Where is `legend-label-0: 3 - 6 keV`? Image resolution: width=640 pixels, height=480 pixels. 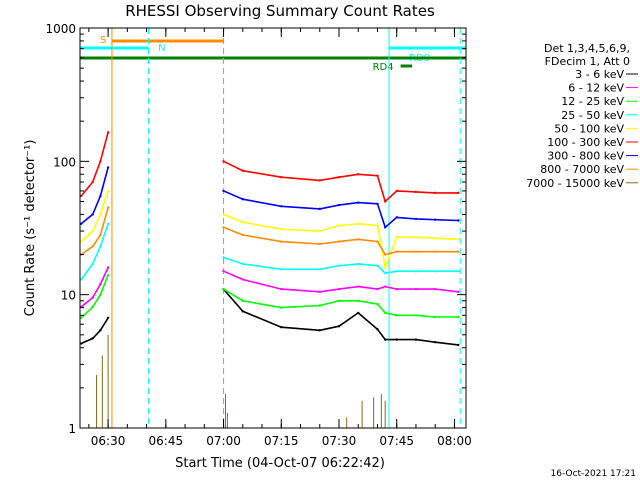 legend-label-0: 3 - 6 keV is located at coordinates (599, 74).